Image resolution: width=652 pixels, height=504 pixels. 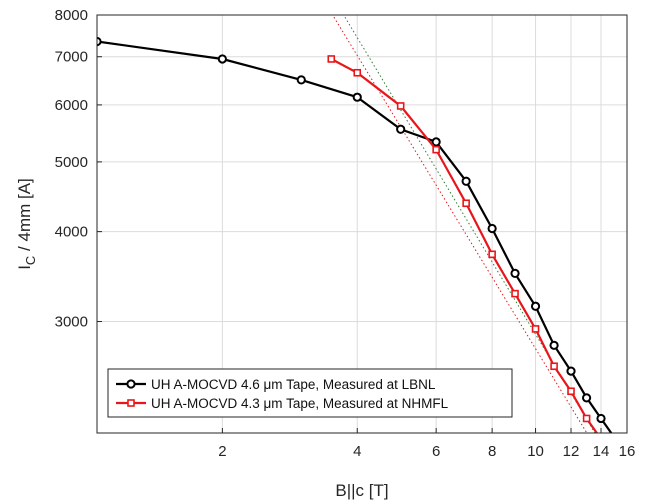 I want to click on x-tick-label: 16, so click(x=627, y=451).